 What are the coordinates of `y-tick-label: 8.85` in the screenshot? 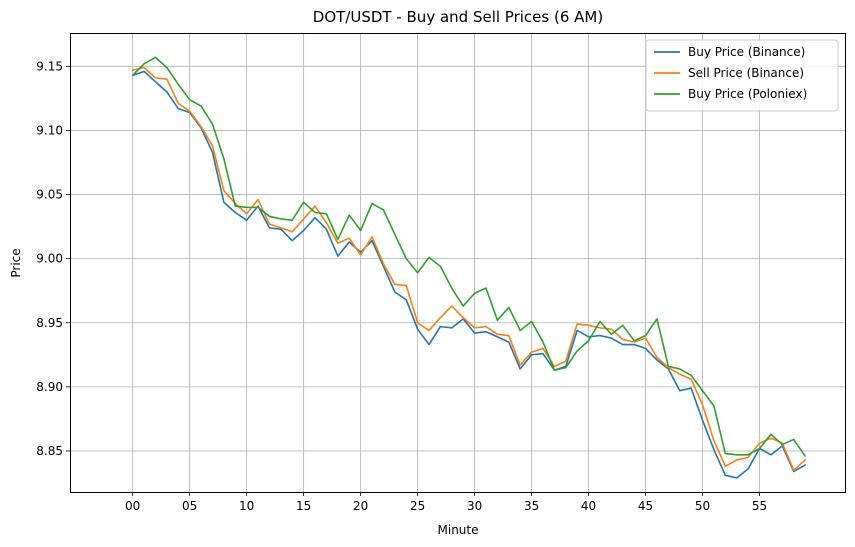 It's located at (49, 451).